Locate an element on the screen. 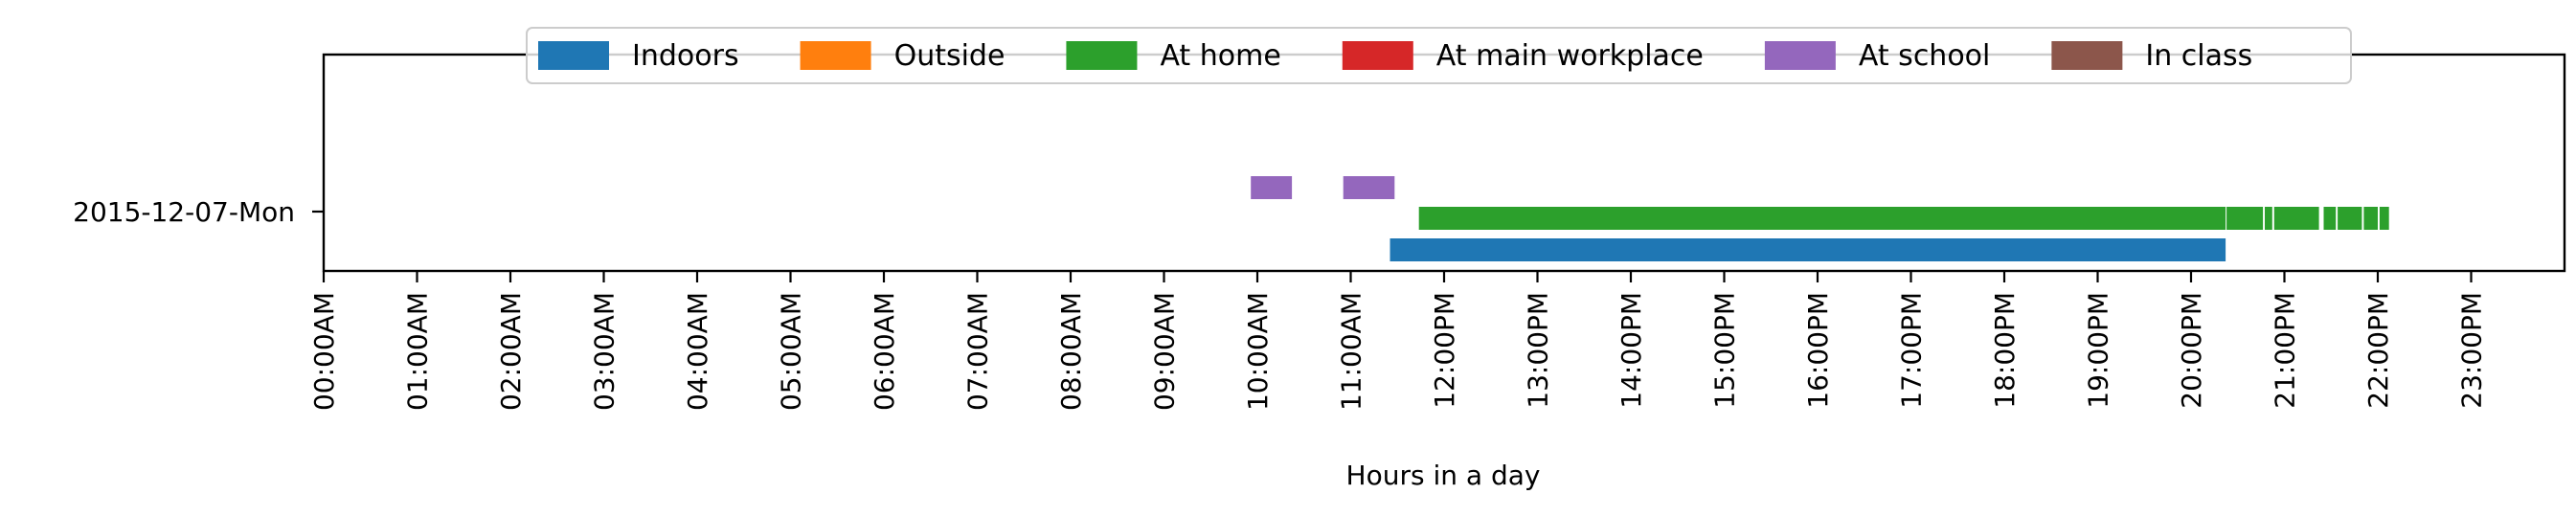  x-tick-label: 23:00PM is located at coordinates (2472, 350).